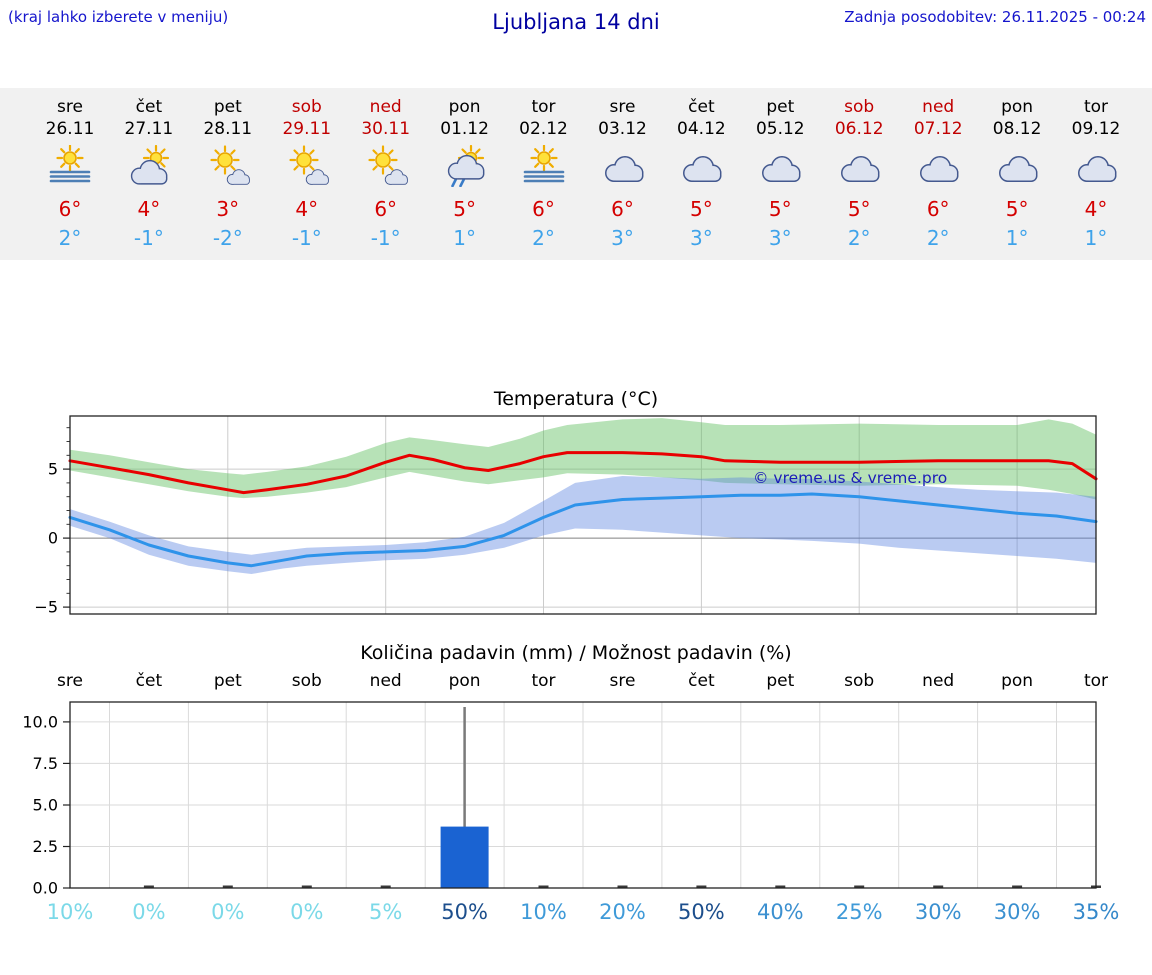 The height and width of the screenshot is (975, 1152). I want to click on day-column: tor 02.12 6° 2°, so click(544, 174).